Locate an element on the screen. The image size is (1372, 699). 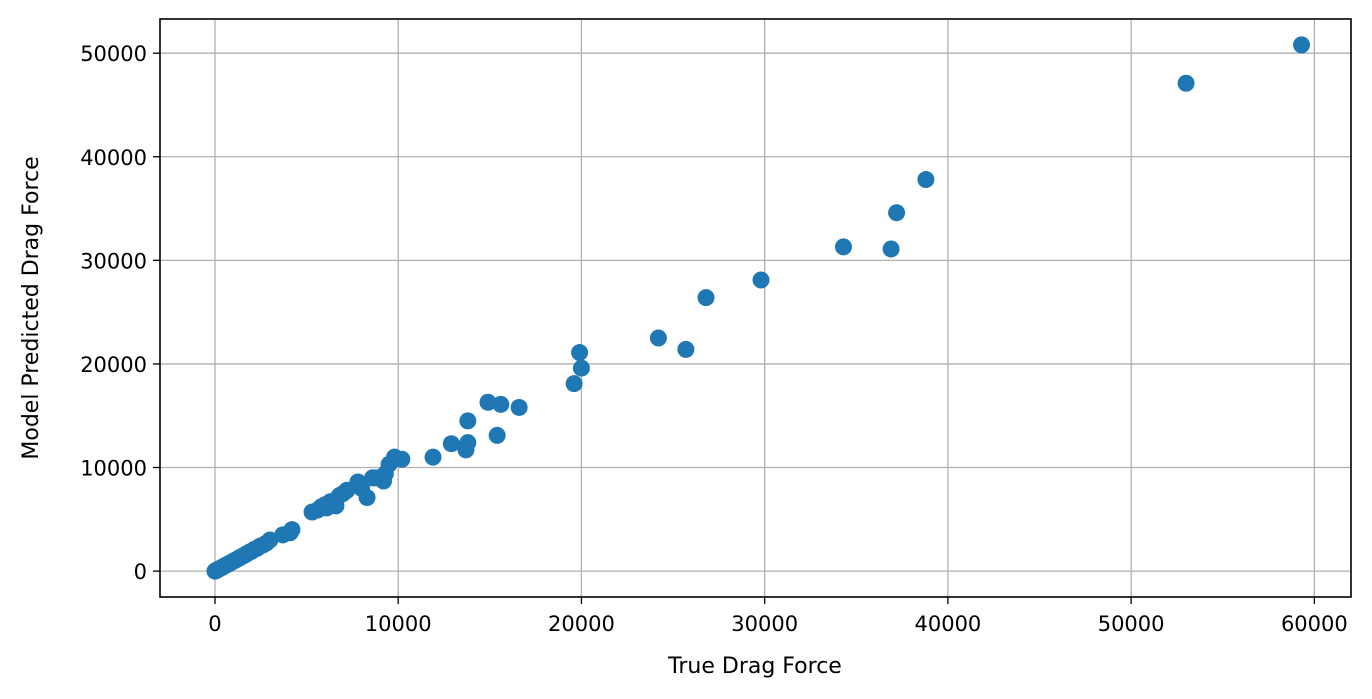
x-axis-label: True Drag Force is located at coordinates (754, 666).